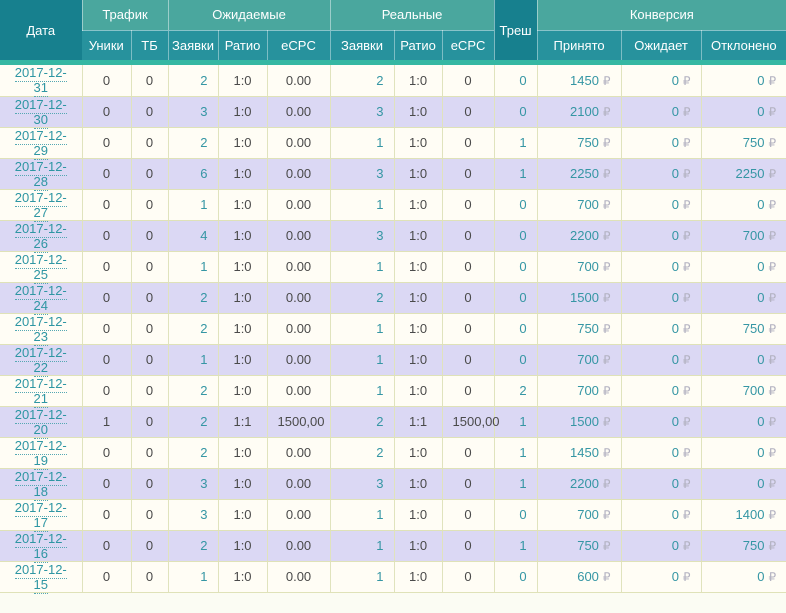  Describe the element at coordinates (393, 205) in the screenshot. I see `table-row: 2017-12-27 0 0 1 1:0 0.00 1 1:0 0 0 700 ₽0 ₽0 ₽` at that location.